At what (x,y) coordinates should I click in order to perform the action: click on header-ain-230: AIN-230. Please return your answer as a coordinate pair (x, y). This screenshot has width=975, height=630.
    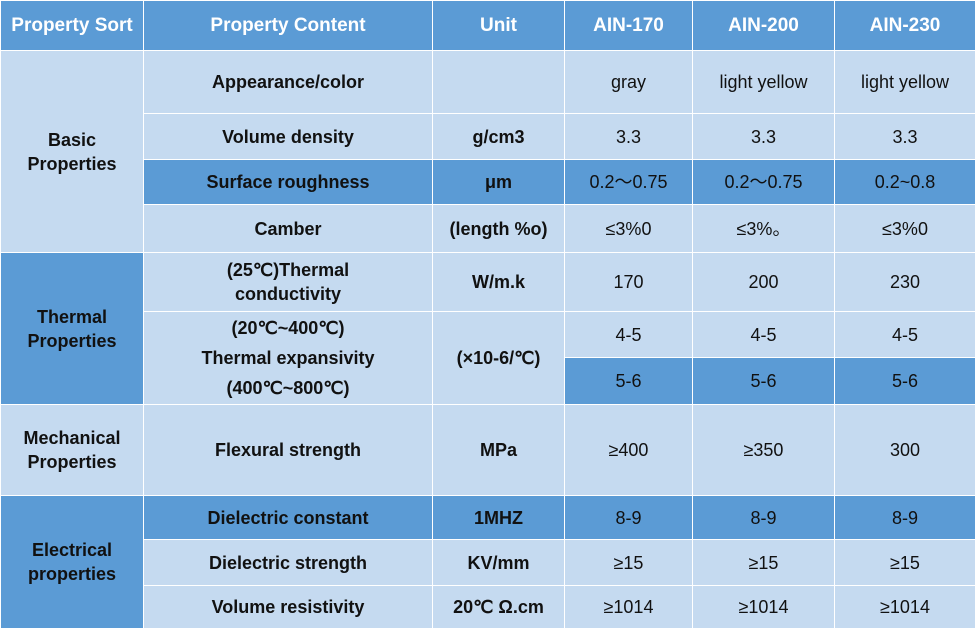
    Looking at the image, I should click on (904, 25).